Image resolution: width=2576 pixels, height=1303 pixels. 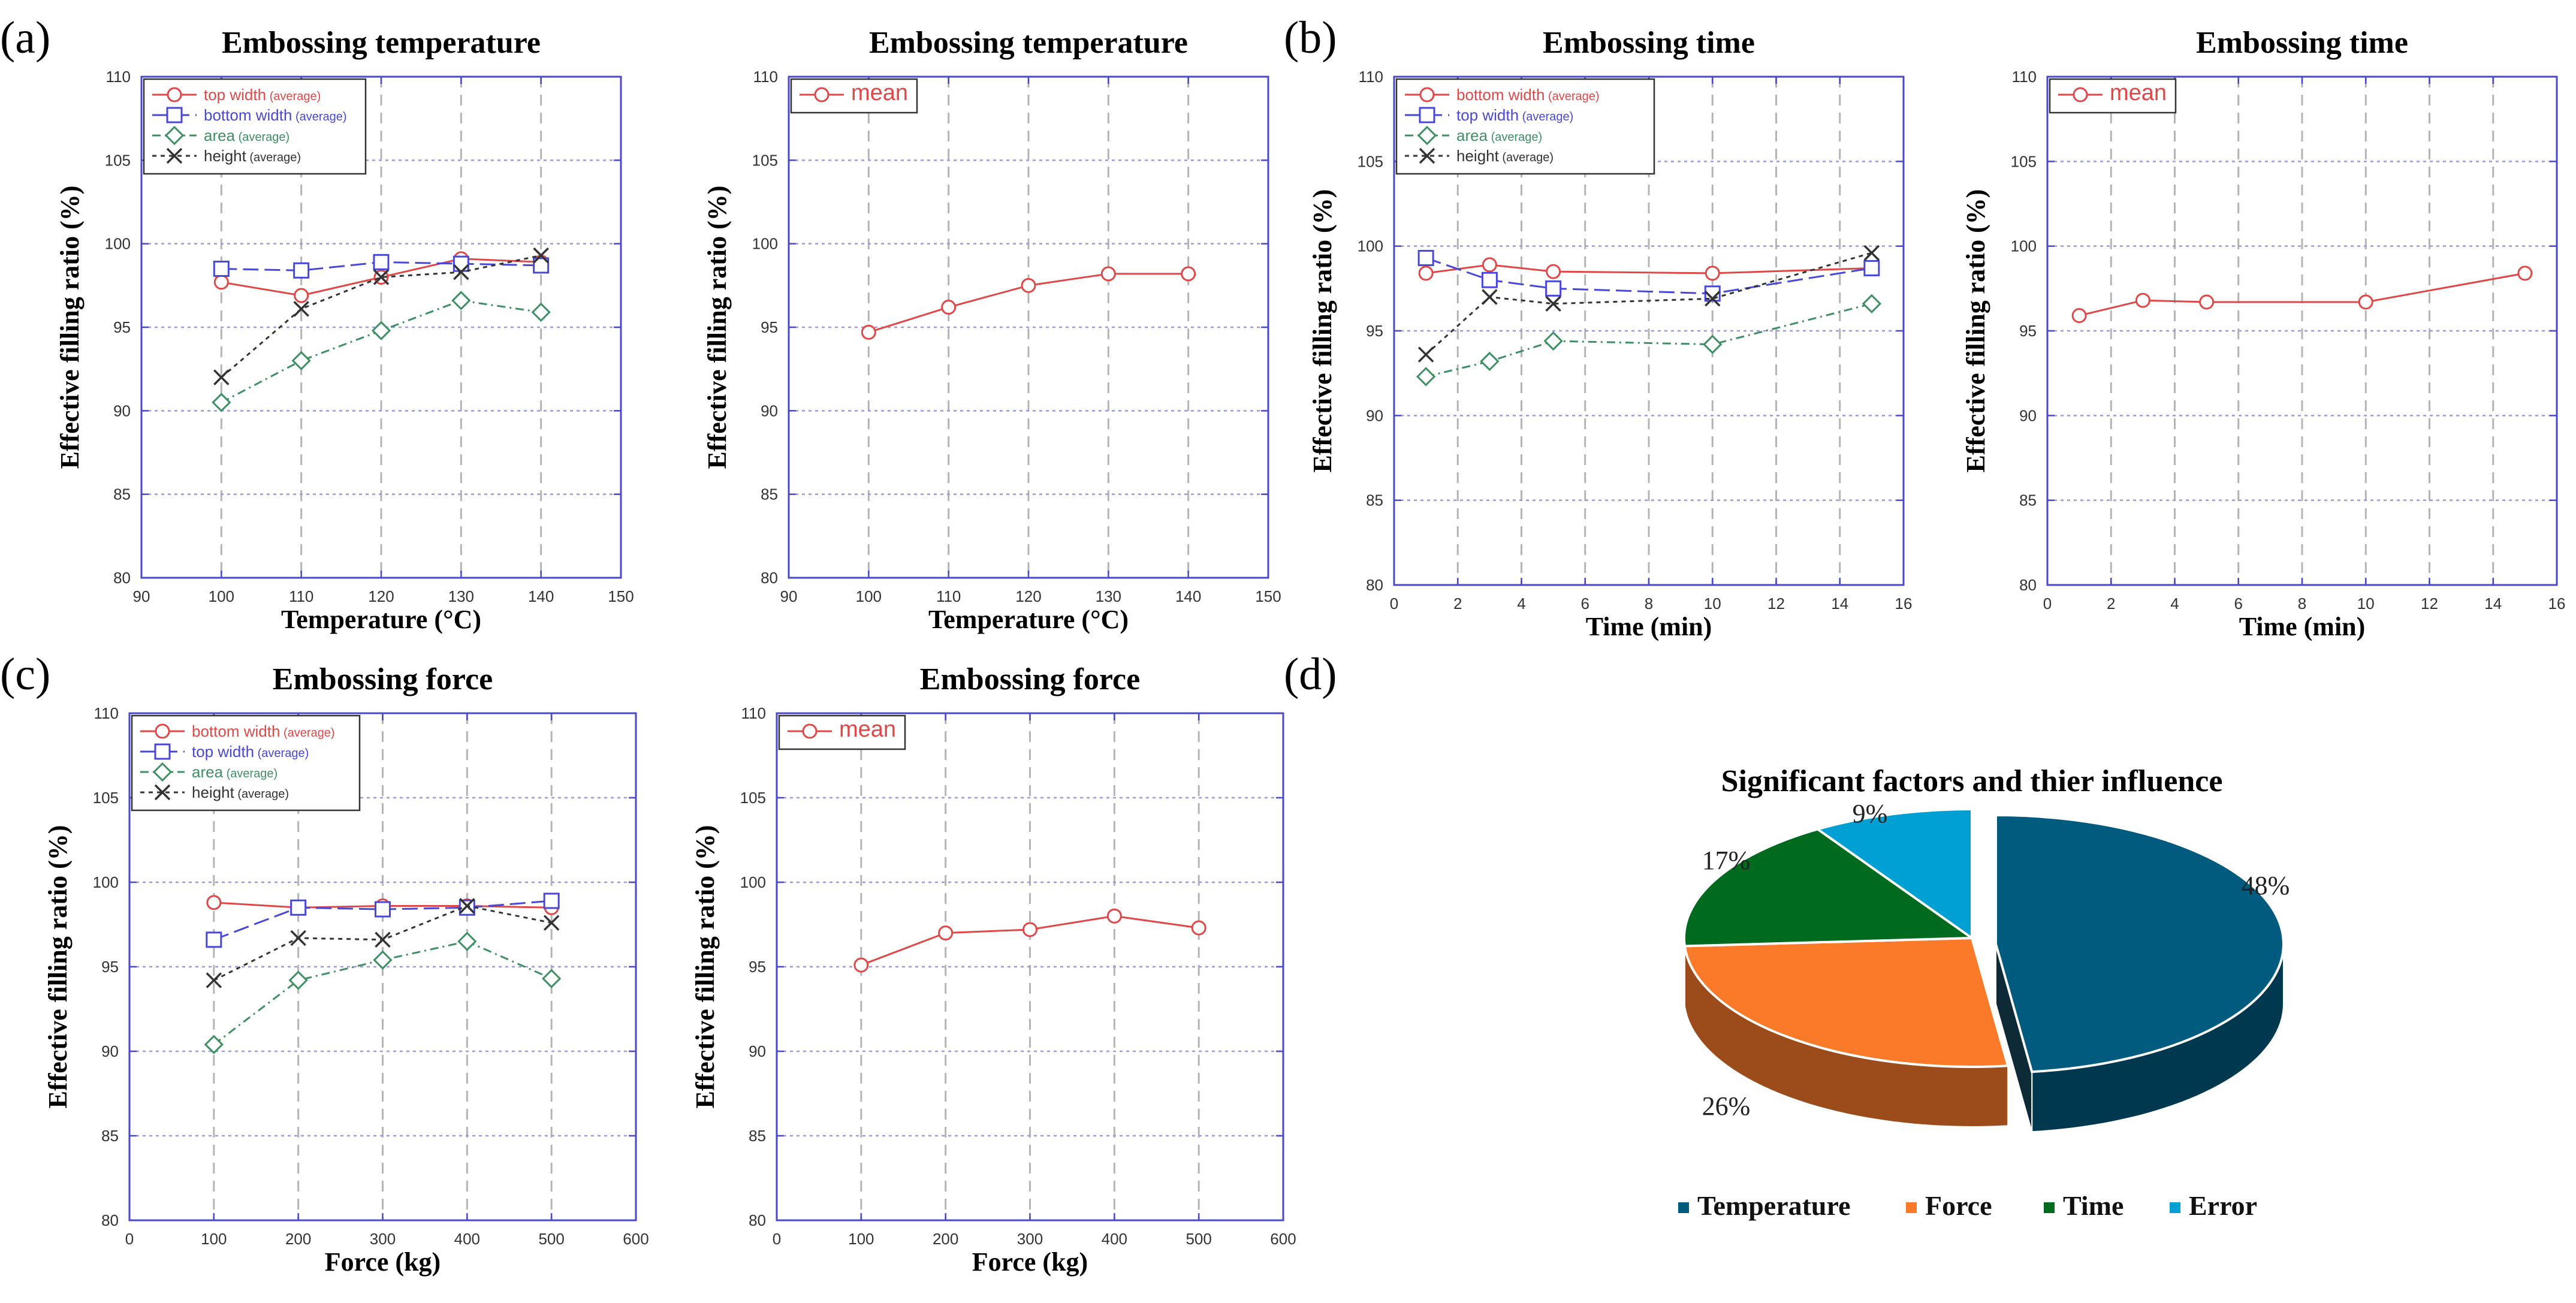 What do you see at coordinates (861, 1239) in the screenshot?
I see `x-tick-label: 100` at bounding box center [861, 1239].